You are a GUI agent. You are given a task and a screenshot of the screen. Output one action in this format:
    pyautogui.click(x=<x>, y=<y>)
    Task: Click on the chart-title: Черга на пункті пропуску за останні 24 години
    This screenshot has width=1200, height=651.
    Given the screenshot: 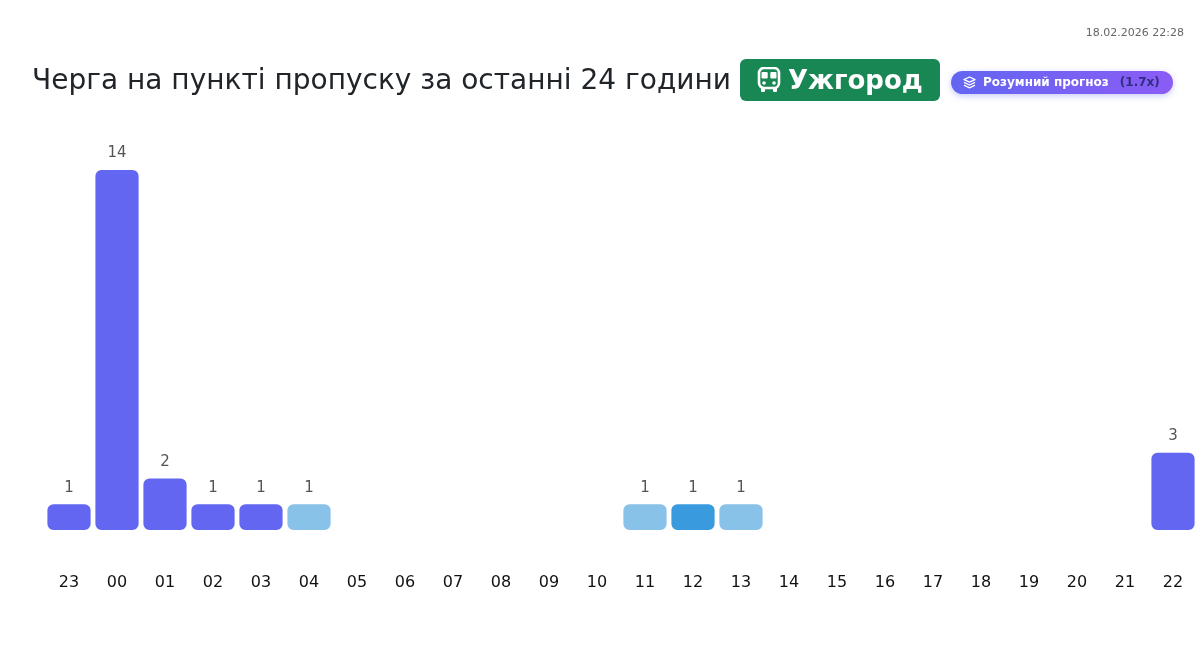 What is the action you would take?
    pyautogui.click(x=381, y=80)
    